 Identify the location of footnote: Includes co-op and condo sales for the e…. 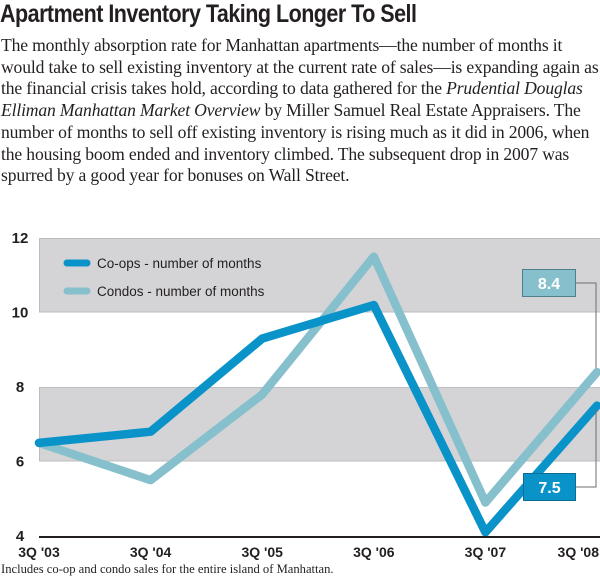
(167, 569).